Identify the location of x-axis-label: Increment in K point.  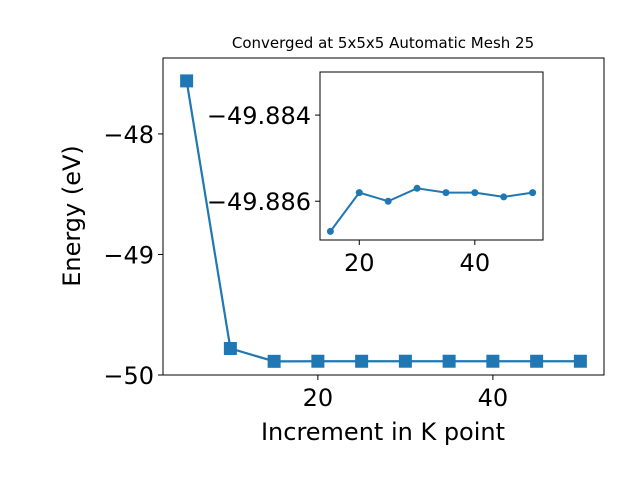
(383, 432).